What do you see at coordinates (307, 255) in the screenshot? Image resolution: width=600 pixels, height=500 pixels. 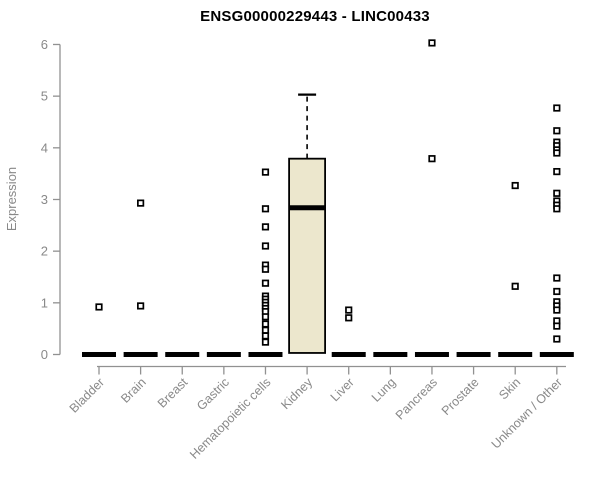 I see `box-body` at bounding box center [307, 255].